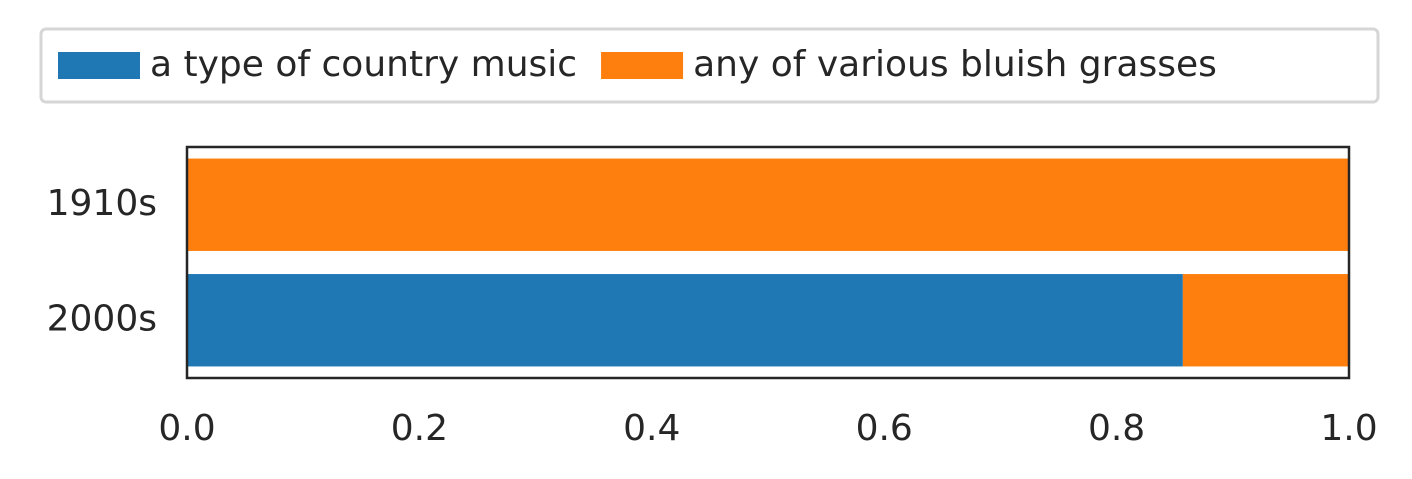 The height and width of the screenshot is (479, 1412). Describe the element at coordinates (102, 318) in the screenshot. I see `y-tick-label: 2000s` at that location.